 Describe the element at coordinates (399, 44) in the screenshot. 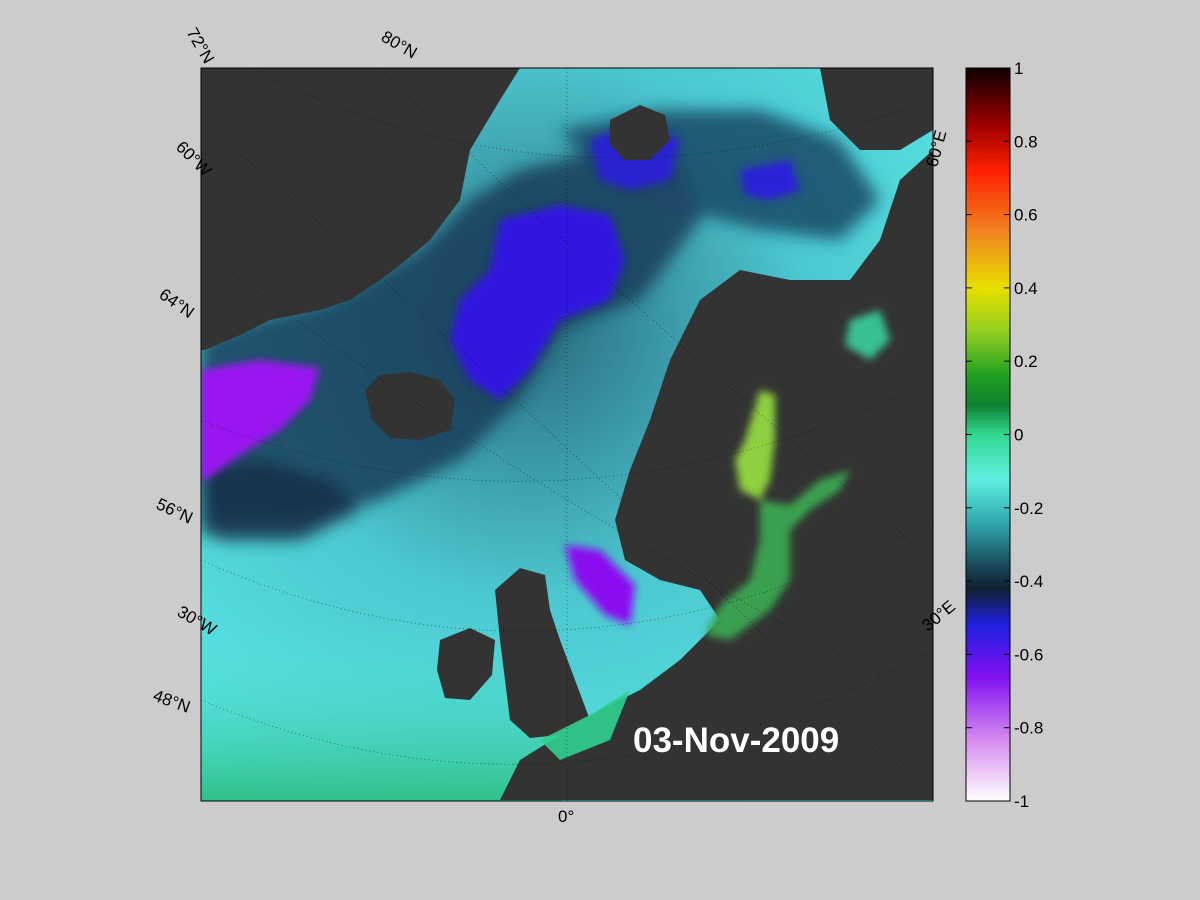

I see `label-80n: 80°N` at that location.